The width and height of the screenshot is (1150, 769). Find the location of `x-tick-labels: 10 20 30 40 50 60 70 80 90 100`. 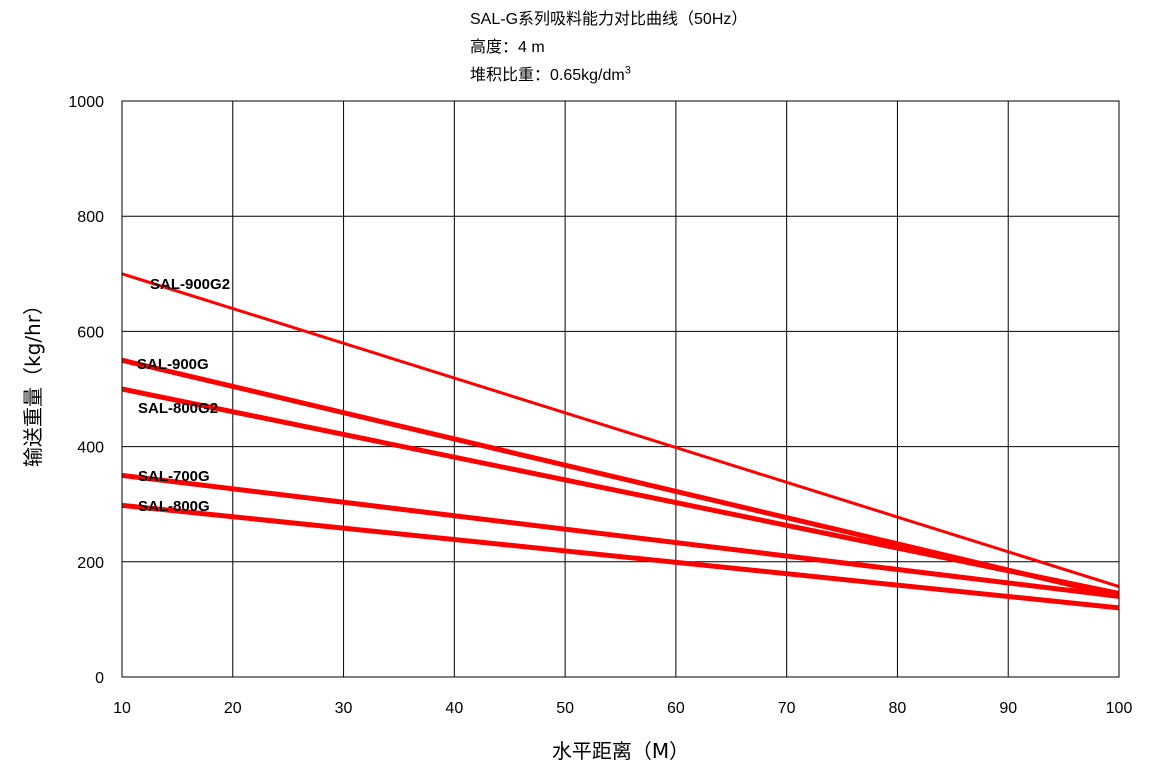

x-tick-labels: 10 20 30 40 50 60 70 80 90 100 is located at coordinates (622, 708).